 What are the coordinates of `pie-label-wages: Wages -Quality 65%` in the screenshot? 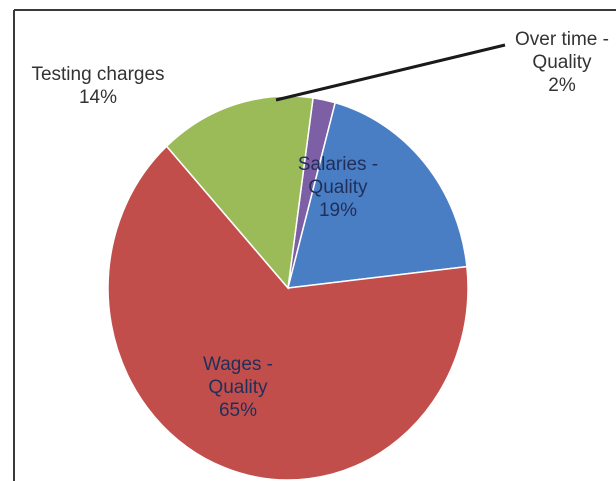 It's located at (238, 387).